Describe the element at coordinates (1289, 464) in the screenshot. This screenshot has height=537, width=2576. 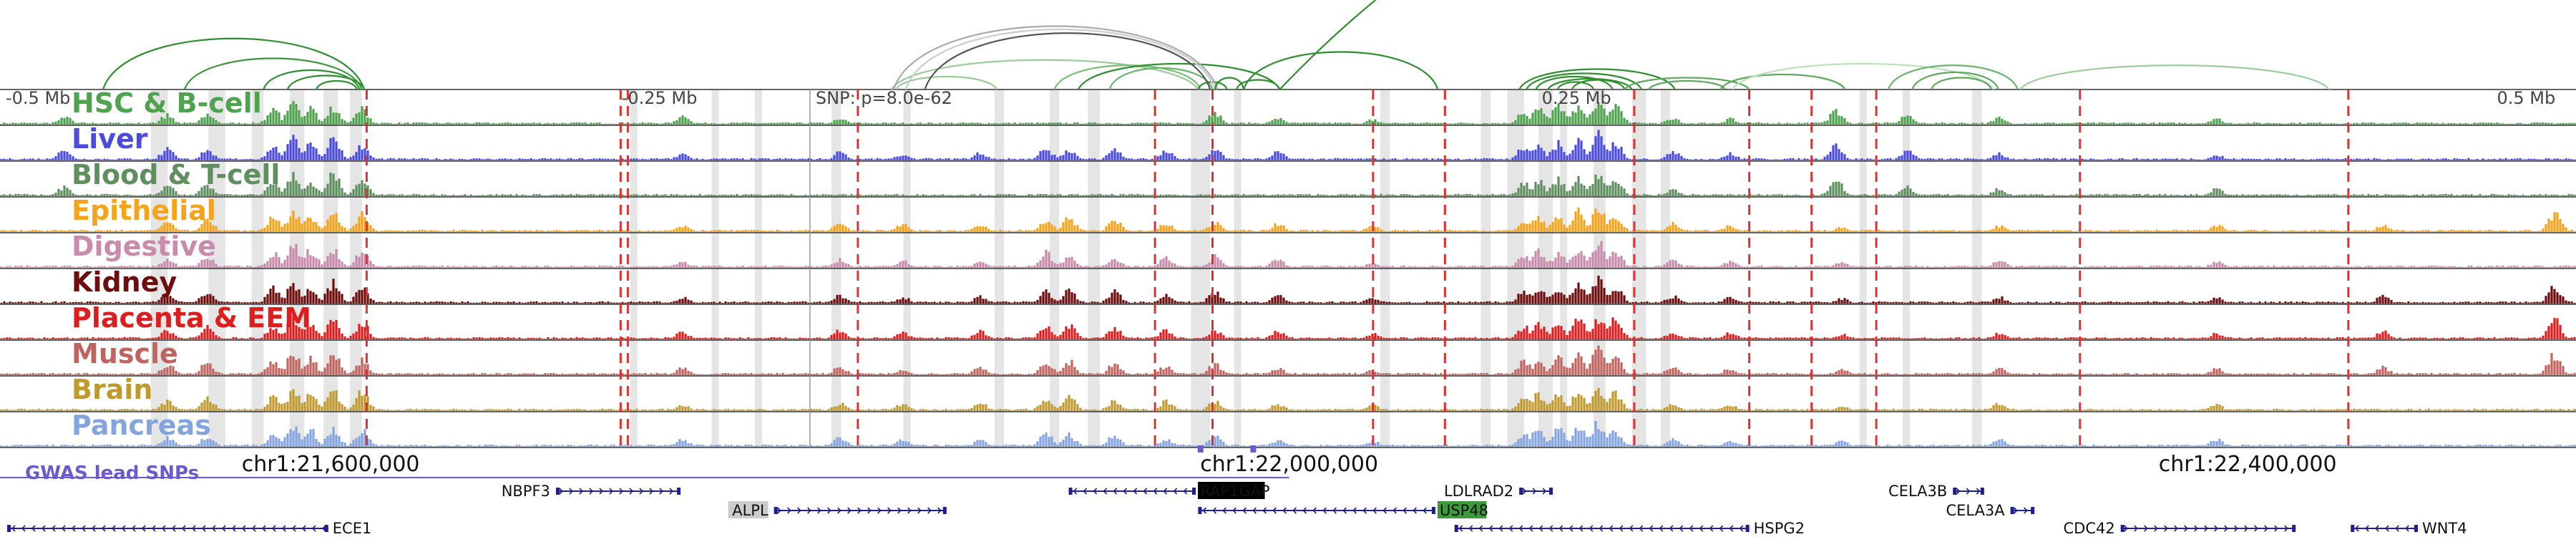
I see `coordinate-tick-label: chr1:22,000,000` at that location.